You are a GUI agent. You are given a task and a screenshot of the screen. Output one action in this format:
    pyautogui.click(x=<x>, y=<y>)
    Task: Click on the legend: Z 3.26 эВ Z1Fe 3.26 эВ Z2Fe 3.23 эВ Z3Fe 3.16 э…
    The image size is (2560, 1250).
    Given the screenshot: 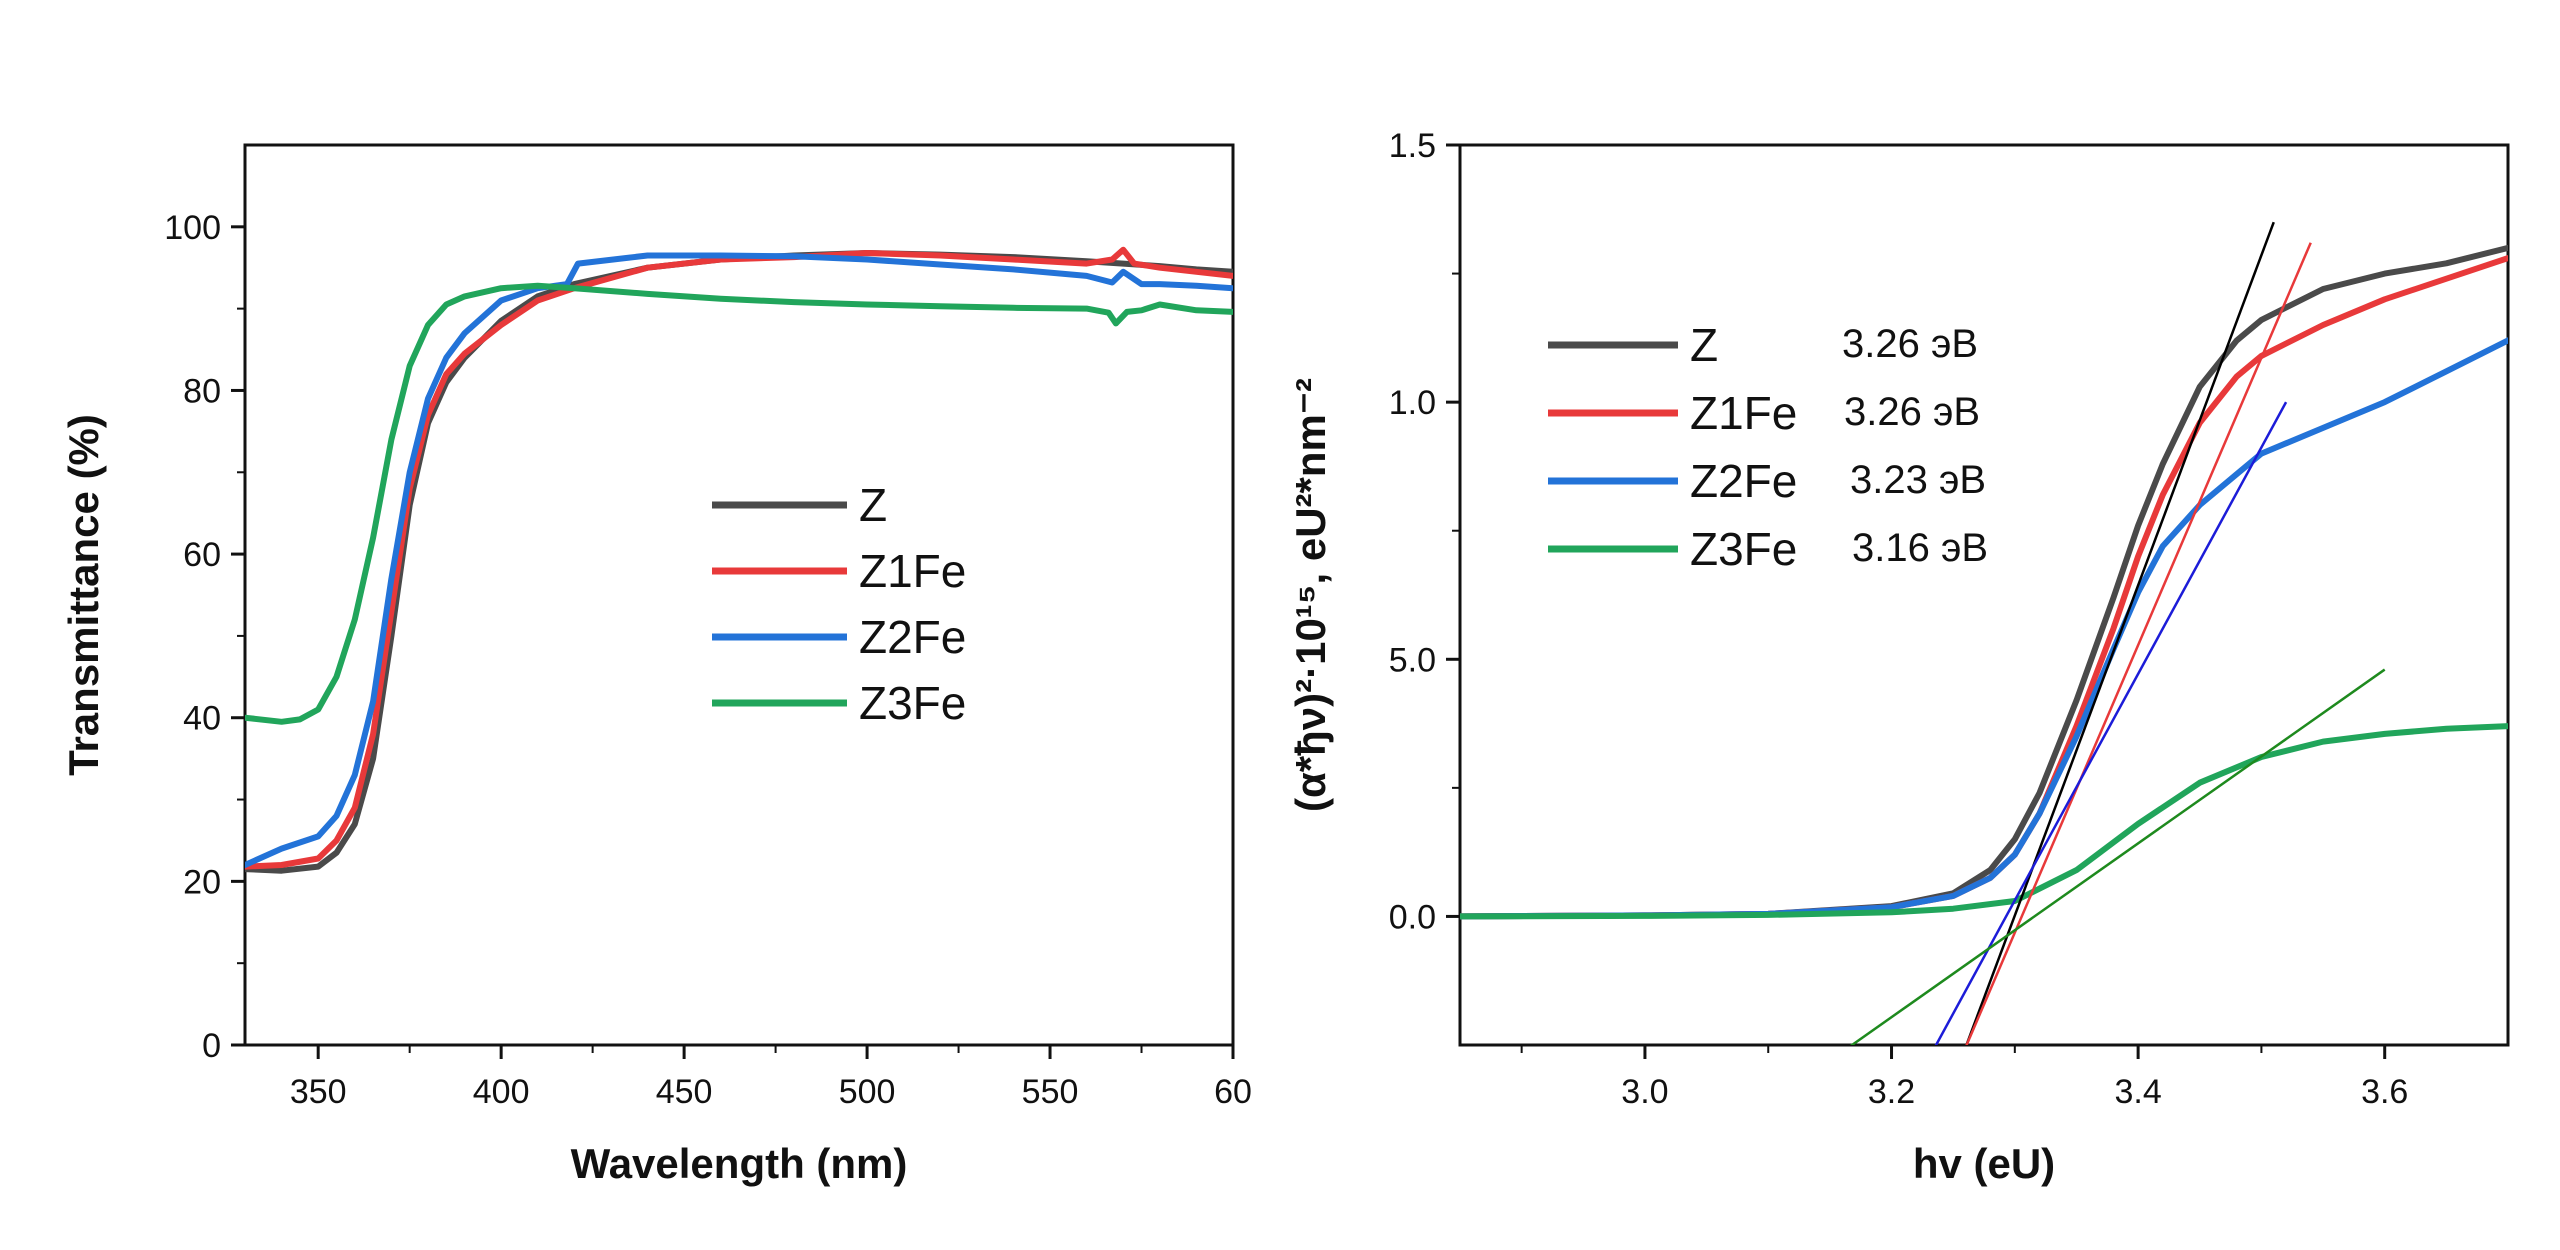 What is the action you would take?
    pyautogui.click(x=1768, y=447)
    